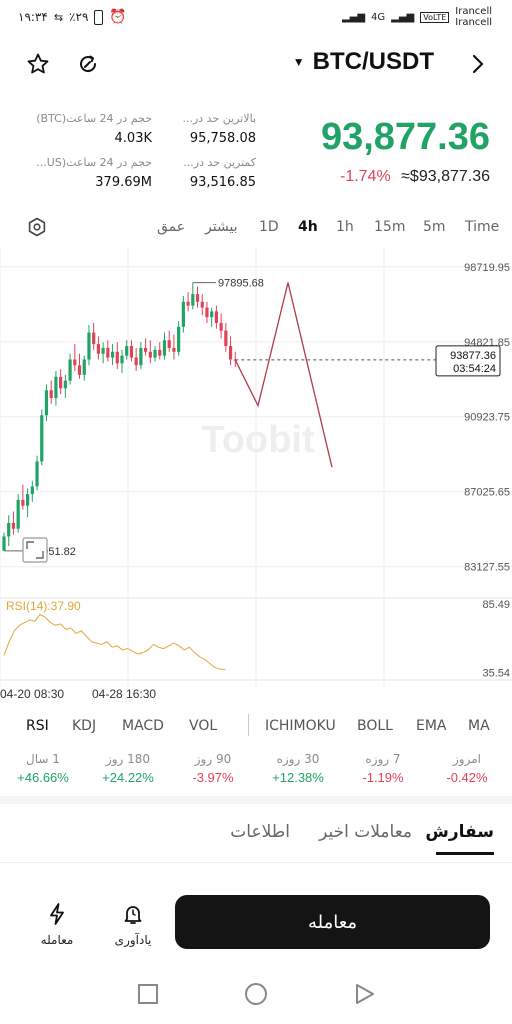  Describe the element at coordinates (221, 227) in the screenshot. I see `tab-more: بیشتر` at that location.